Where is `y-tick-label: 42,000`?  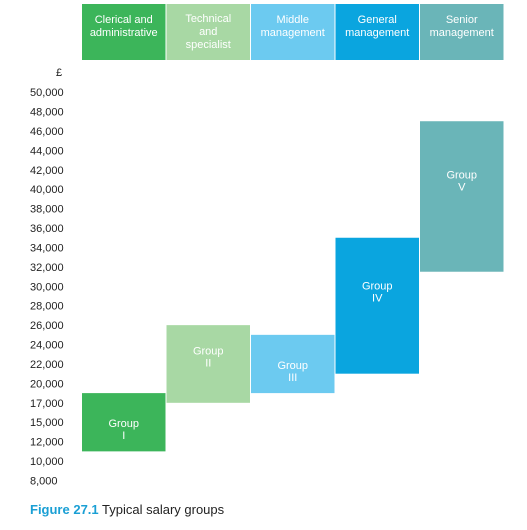
y-tick-label: 42,000 is located at coordinates (47, 171).